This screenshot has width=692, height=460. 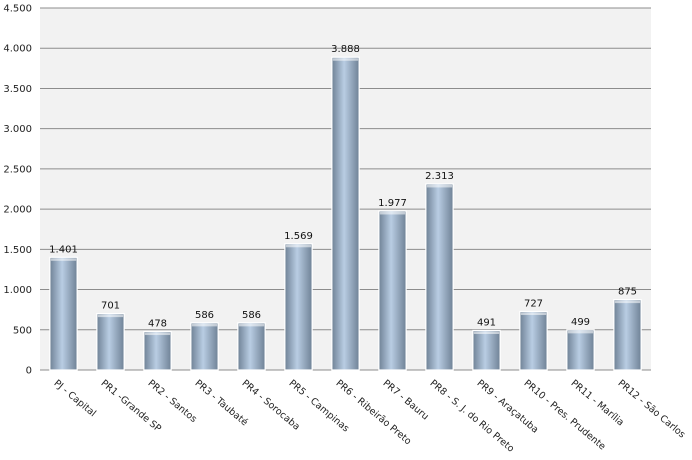 What do you see at coordinates (486, 323) in the screenshot?
I see `data-label: 491` at bounding box center [486, 323].